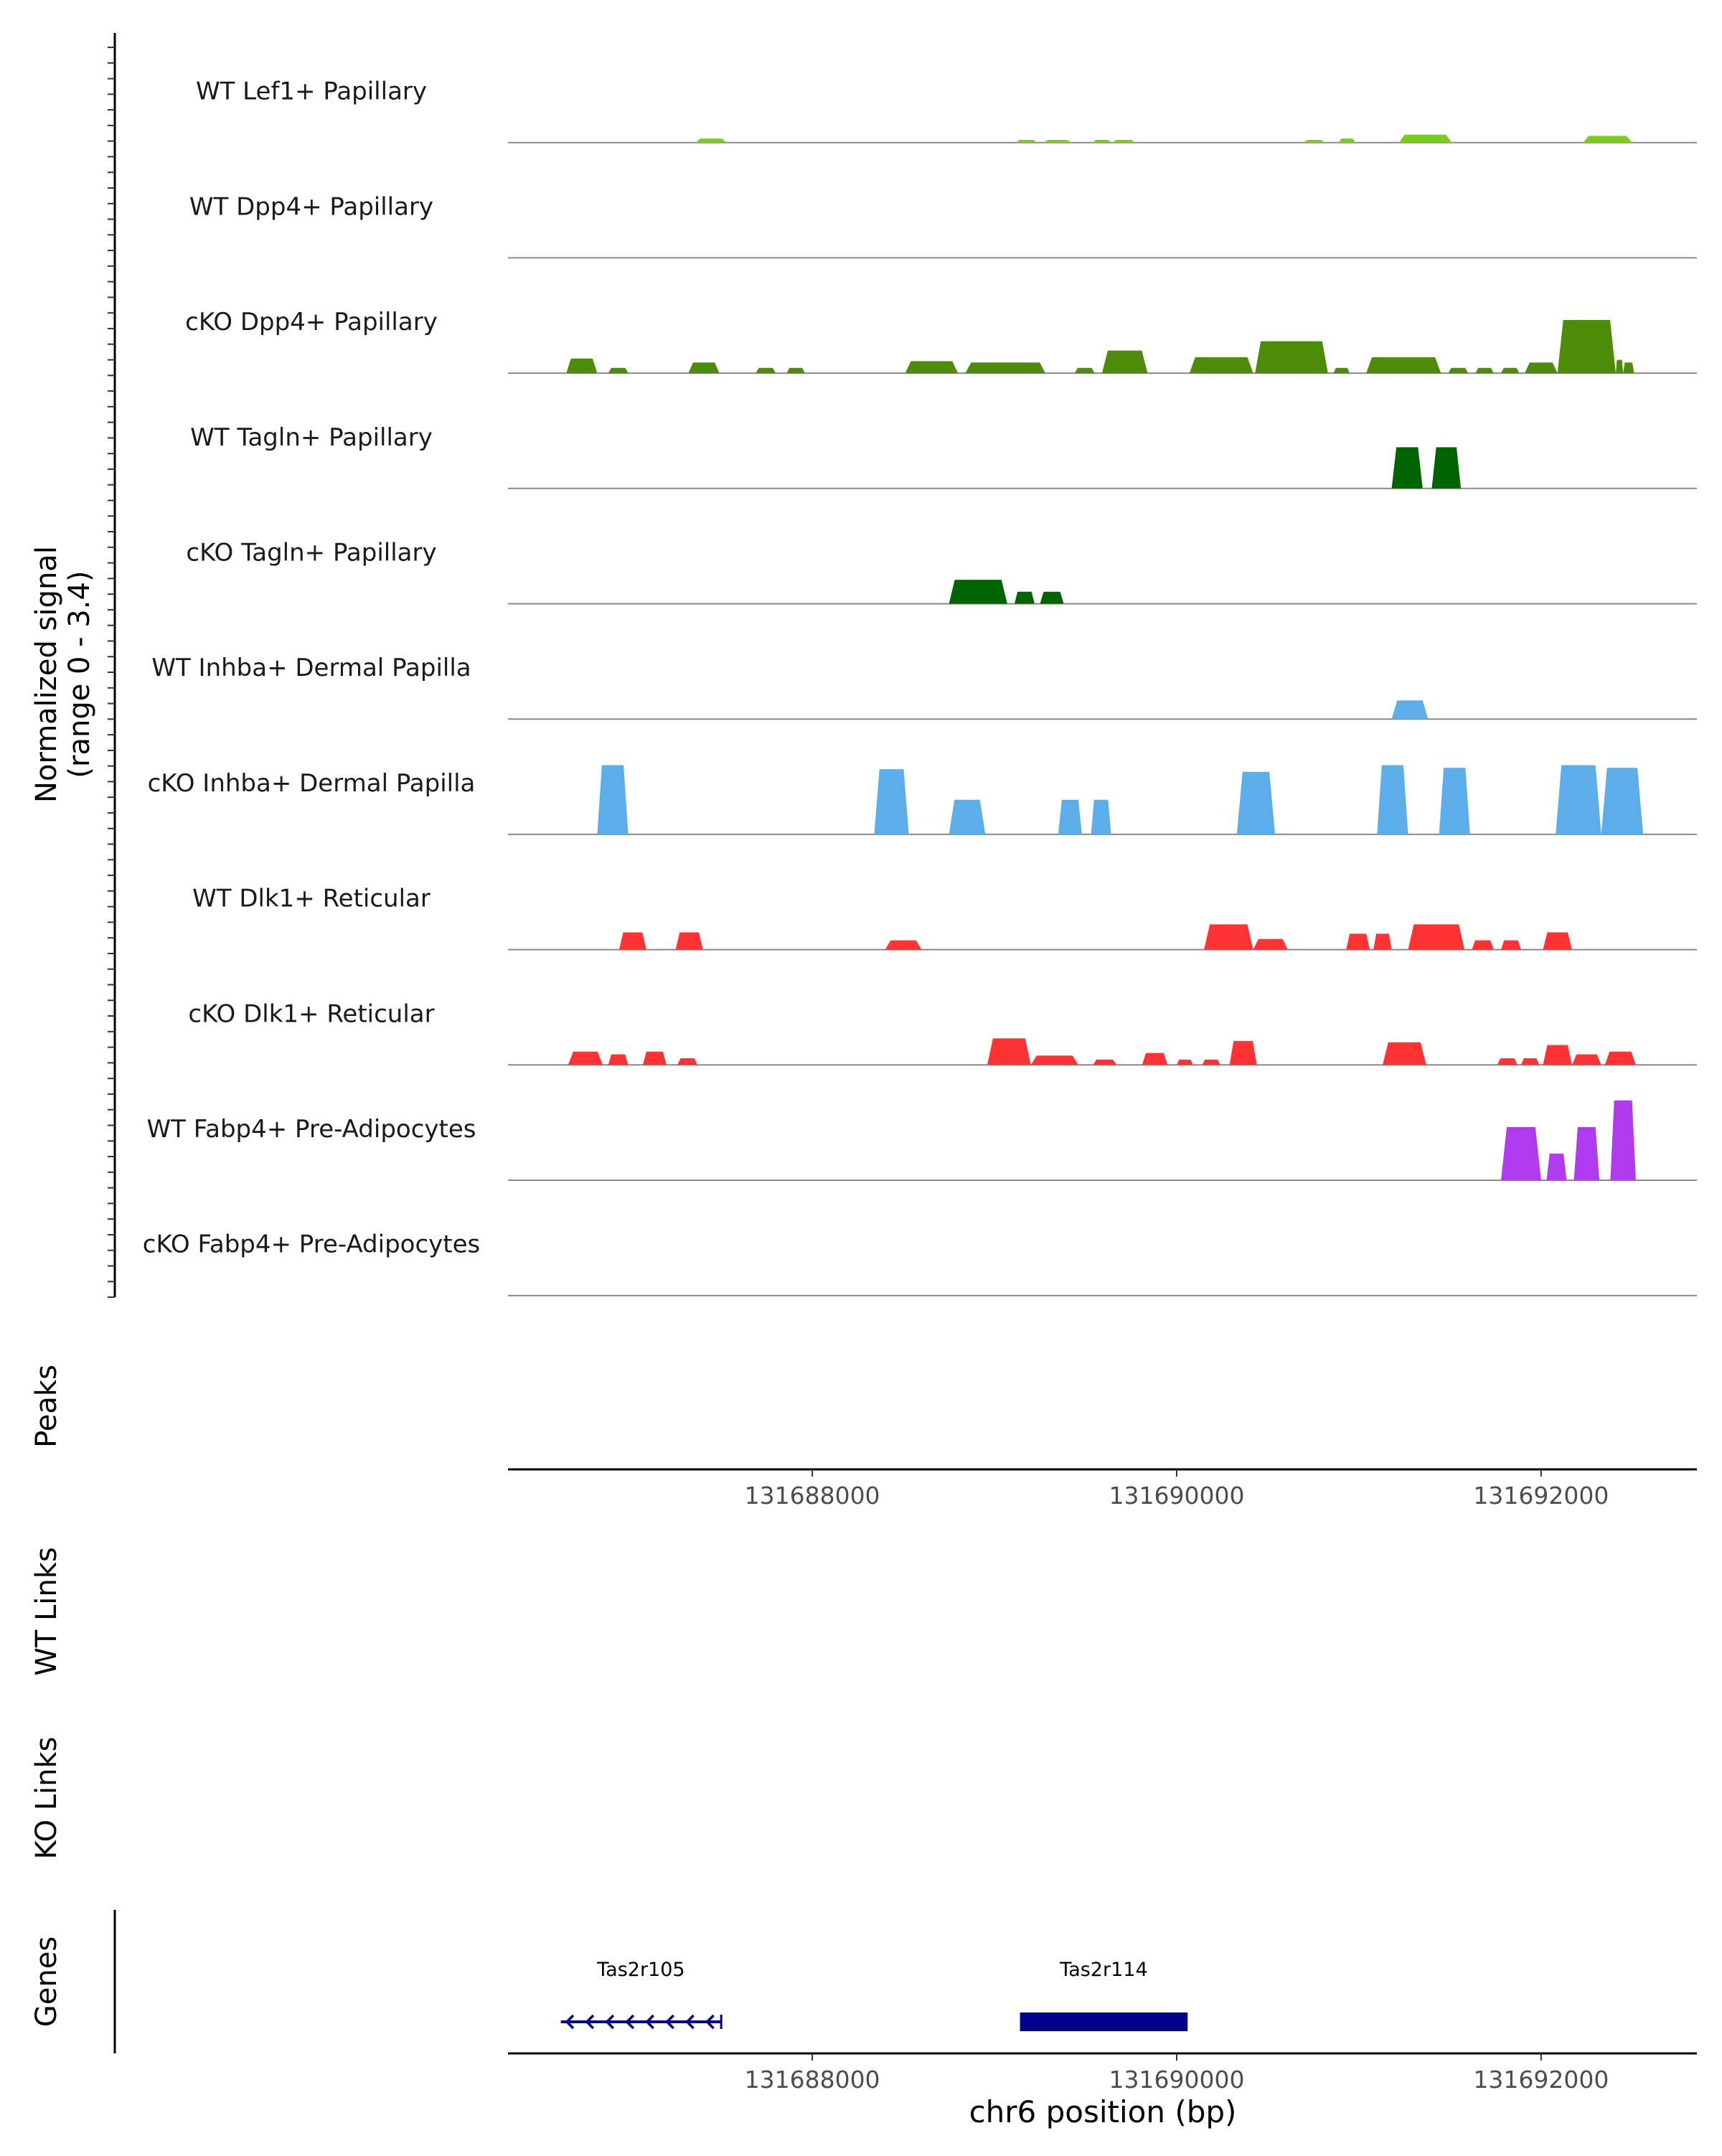 The height and width of the screenshot is (2156, 1722). Describe the element at coordinates (312, 1129) in the screenshot. I see `track-label: WT Fabp4+ Pre-Adipocytes` at that location.